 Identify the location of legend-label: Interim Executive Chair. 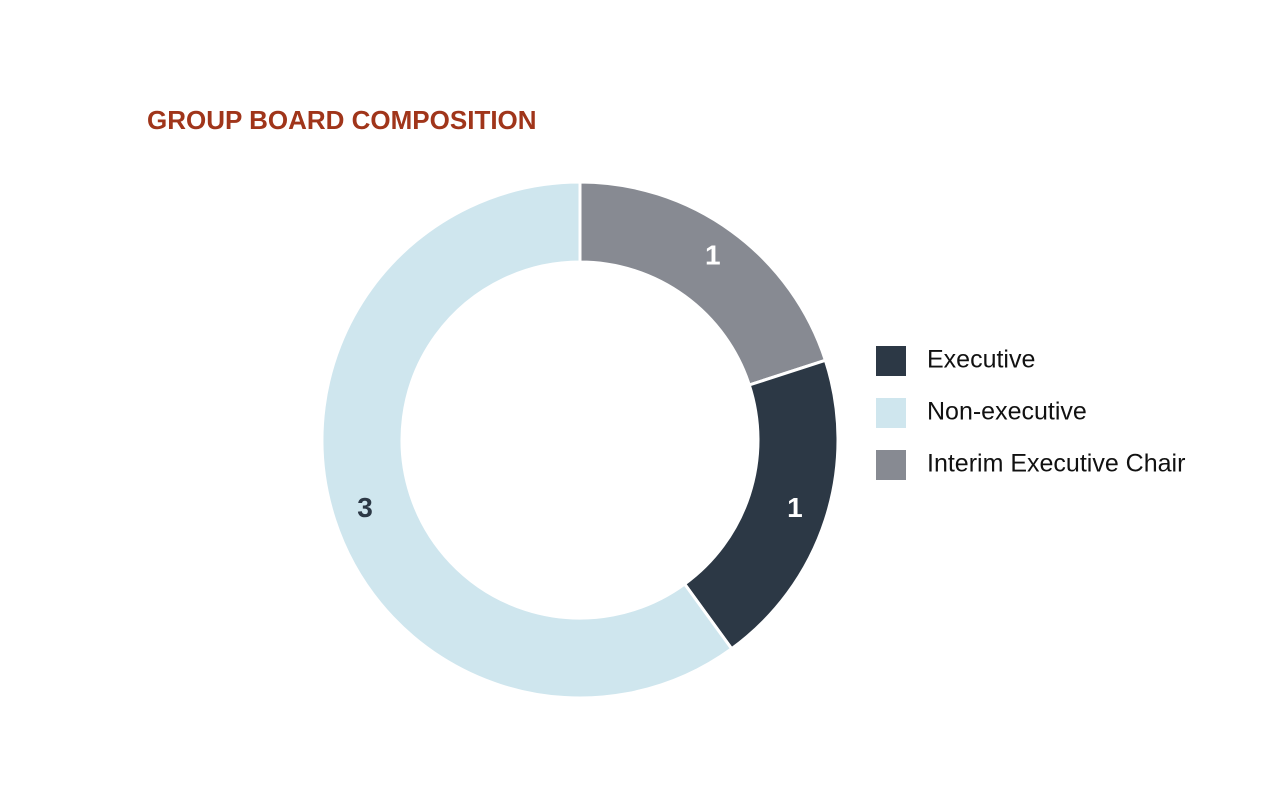
(1056, 464).